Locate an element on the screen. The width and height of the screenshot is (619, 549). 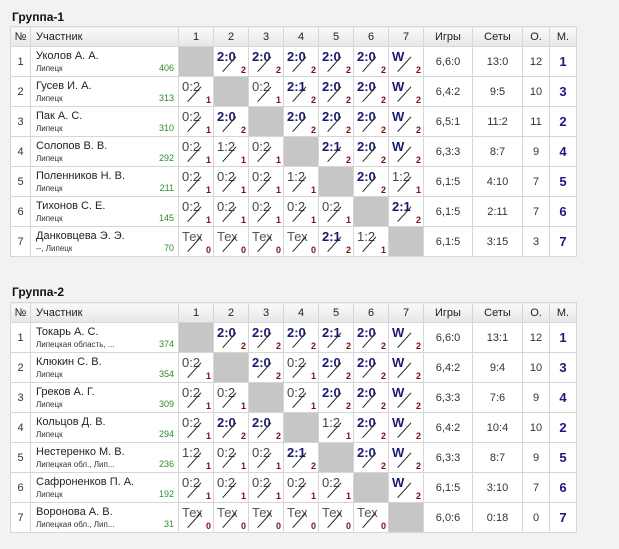
player-cell: Сафроненков П. А. Липецк 192 is located at coordinates (104, 487).